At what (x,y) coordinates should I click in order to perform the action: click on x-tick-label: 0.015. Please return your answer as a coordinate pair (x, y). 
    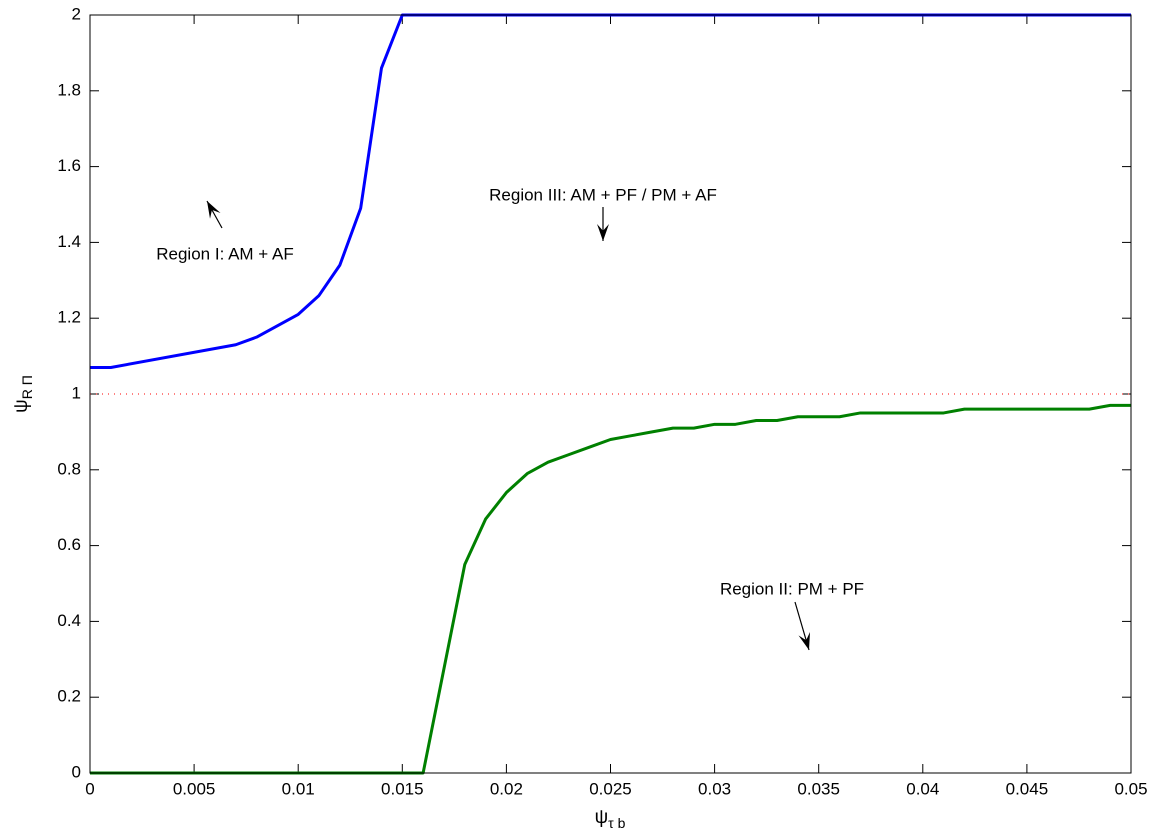
    Looking at the image, I should click on (402, 788).